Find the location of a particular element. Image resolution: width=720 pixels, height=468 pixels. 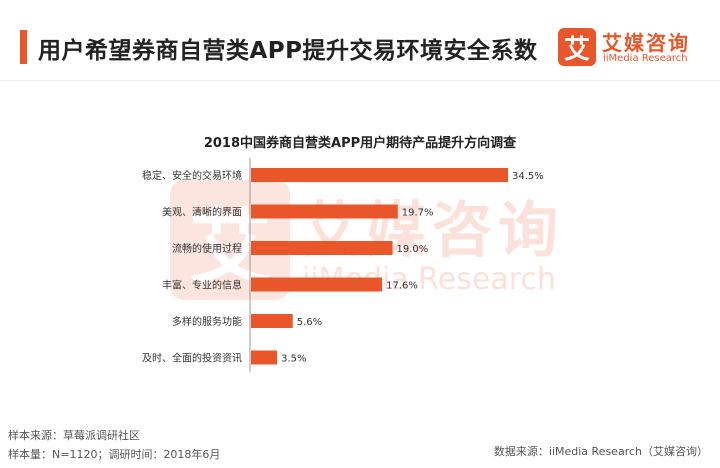

logo-name-en: iiMedia Research is located at coordinates (645, 58).